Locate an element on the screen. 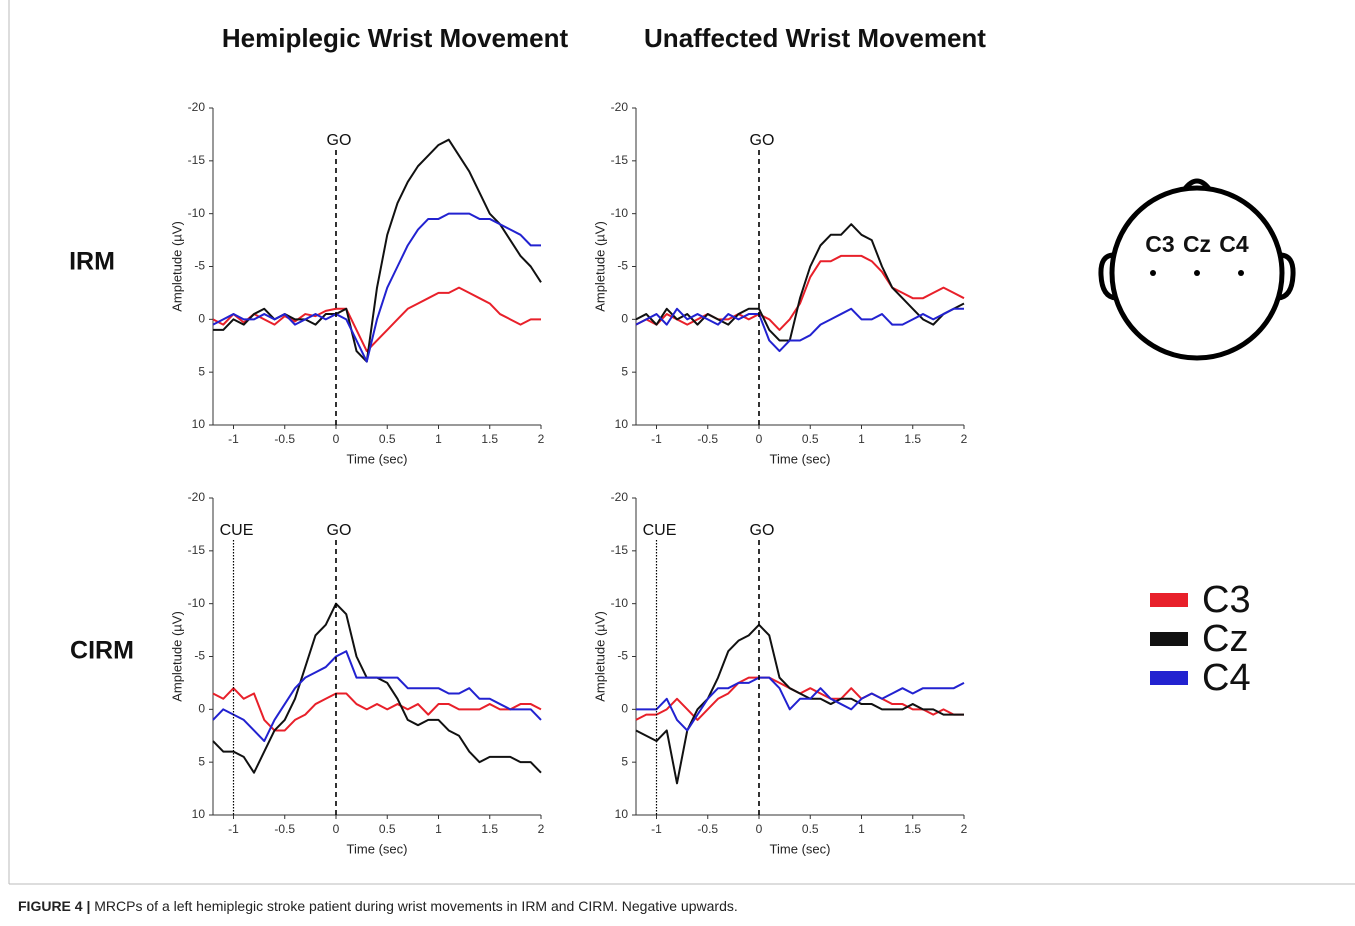 The height and width of the screenshot is (926, 1355). ear is located at coordinates (1286, 276).